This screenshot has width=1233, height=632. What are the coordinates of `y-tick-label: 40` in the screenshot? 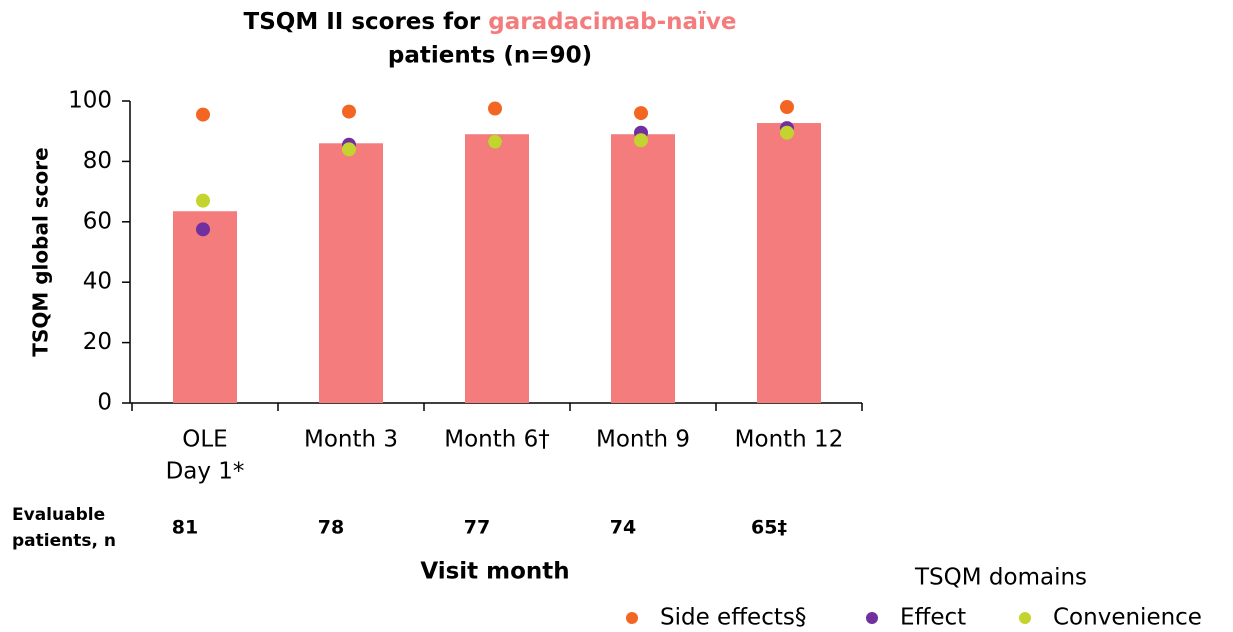 It's located at (97, 282).